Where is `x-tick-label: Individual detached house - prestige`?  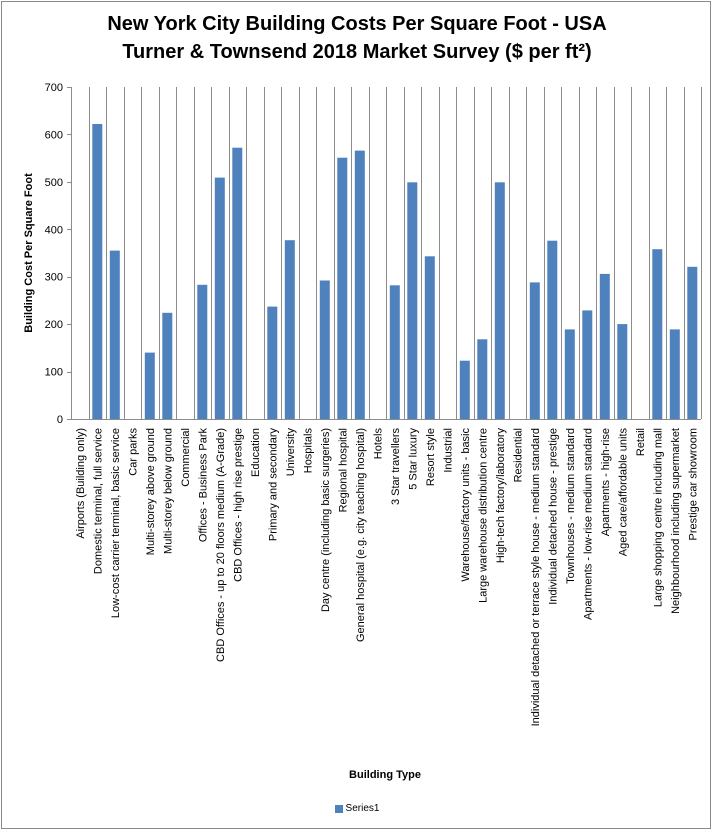
x-tick-label: Individual detached house - prestige is located at coordinates (553, 516).